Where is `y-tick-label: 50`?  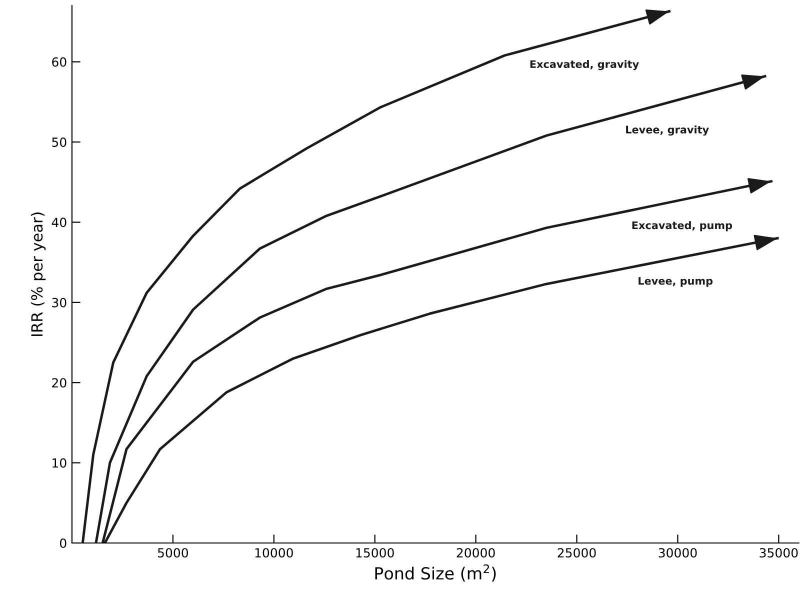
y-tick-label: 50 is located at coordinates (59, 142).